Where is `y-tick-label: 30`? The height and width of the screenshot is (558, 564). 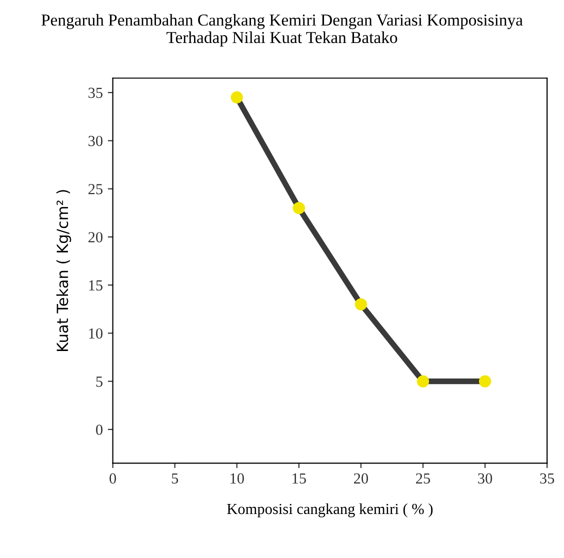 y-tick-label: 30 is located at coordinates (95, 141).